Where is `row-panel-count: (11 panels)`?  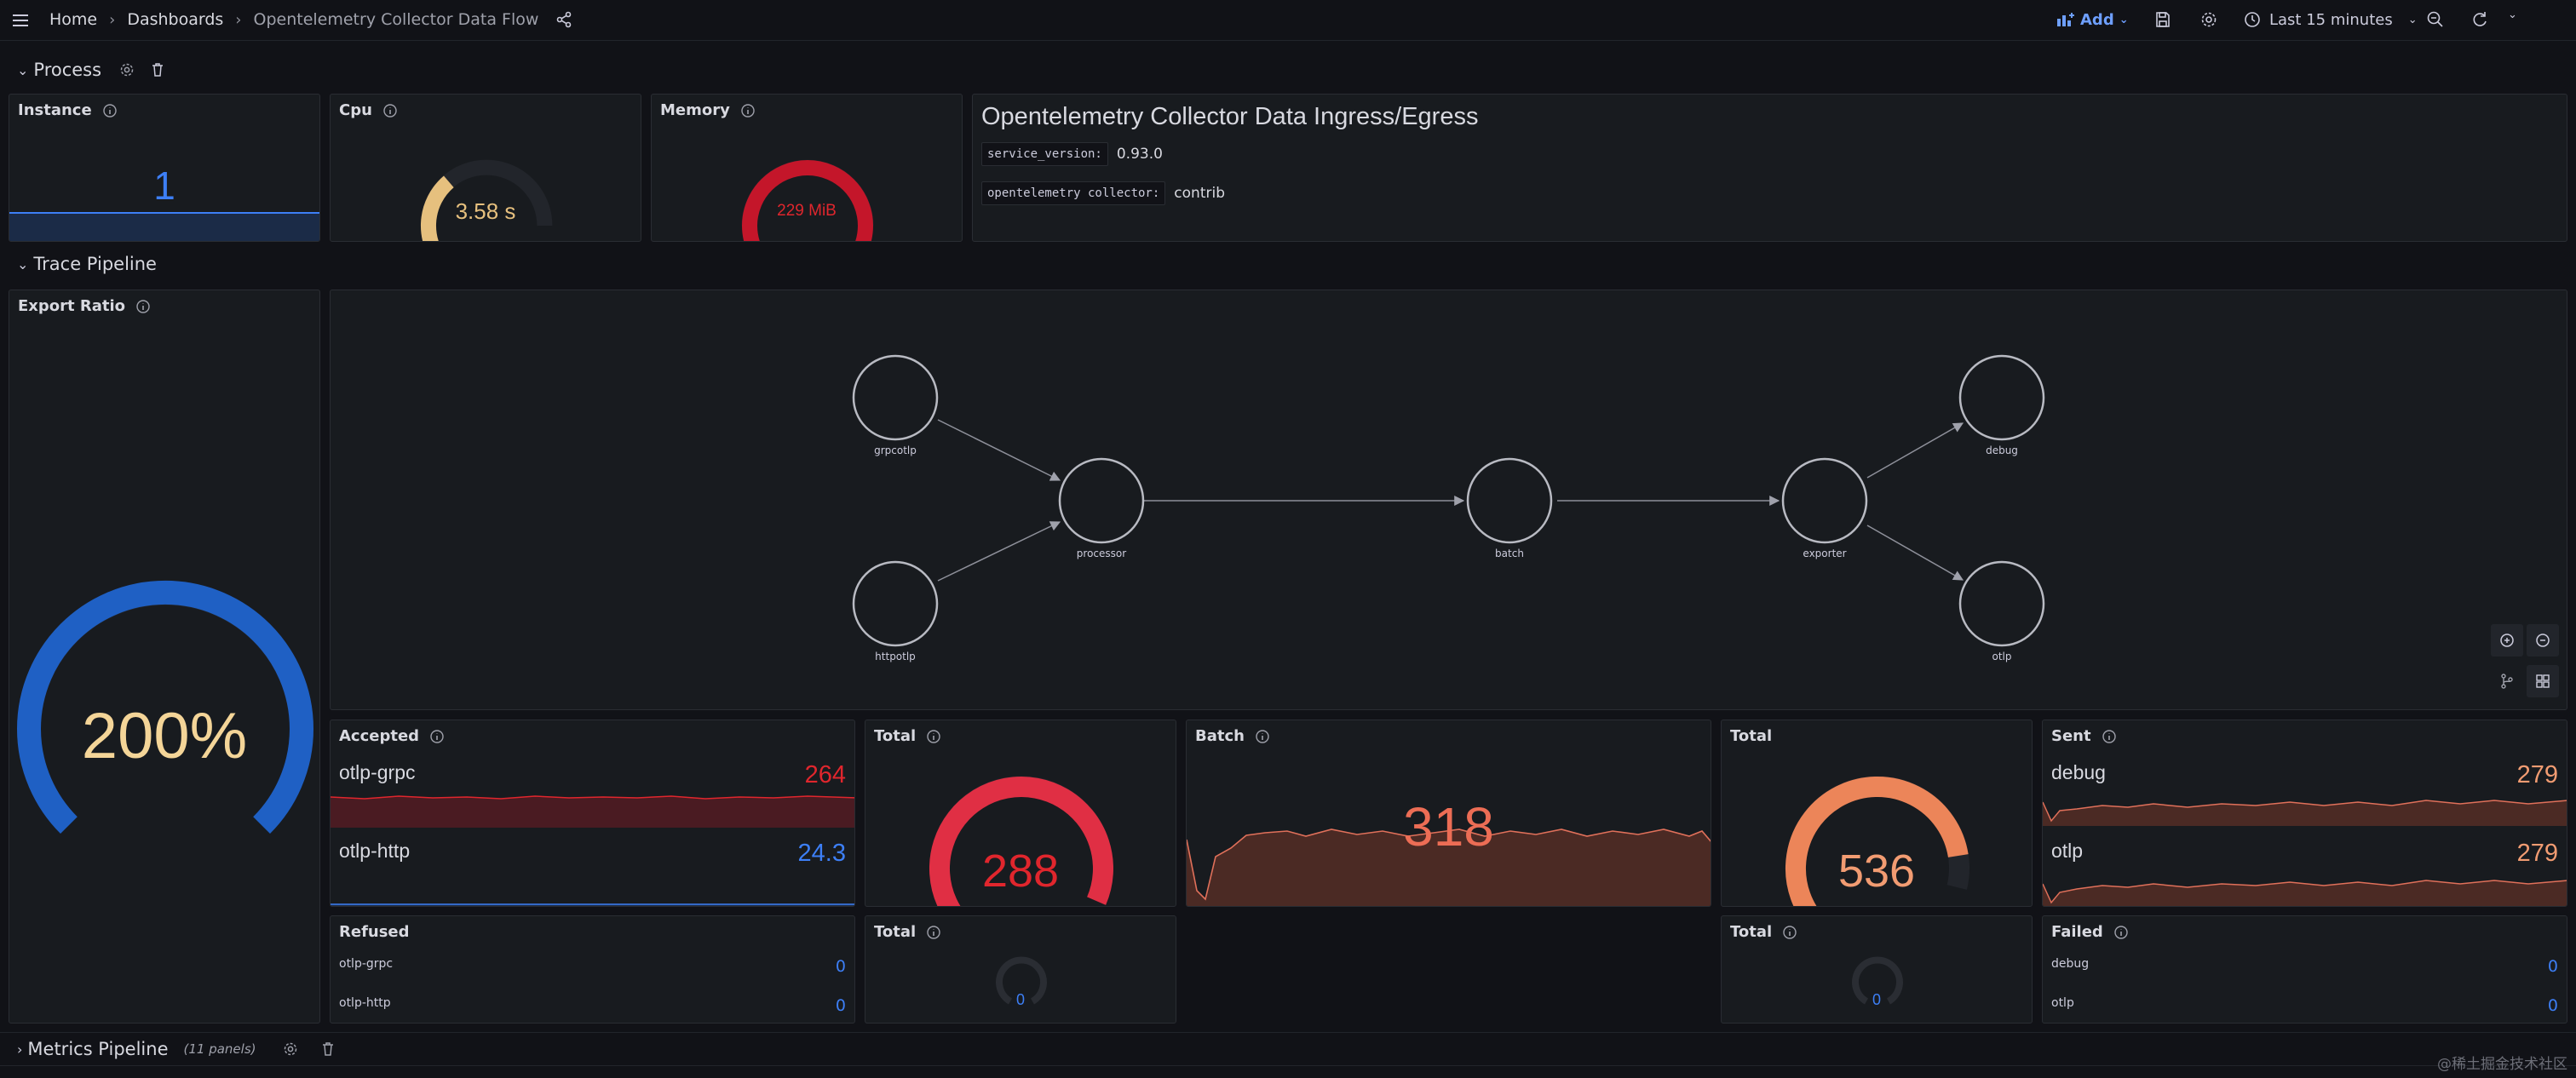
row-panel-count: (11 panels) is located at coordinates (220, 1049).